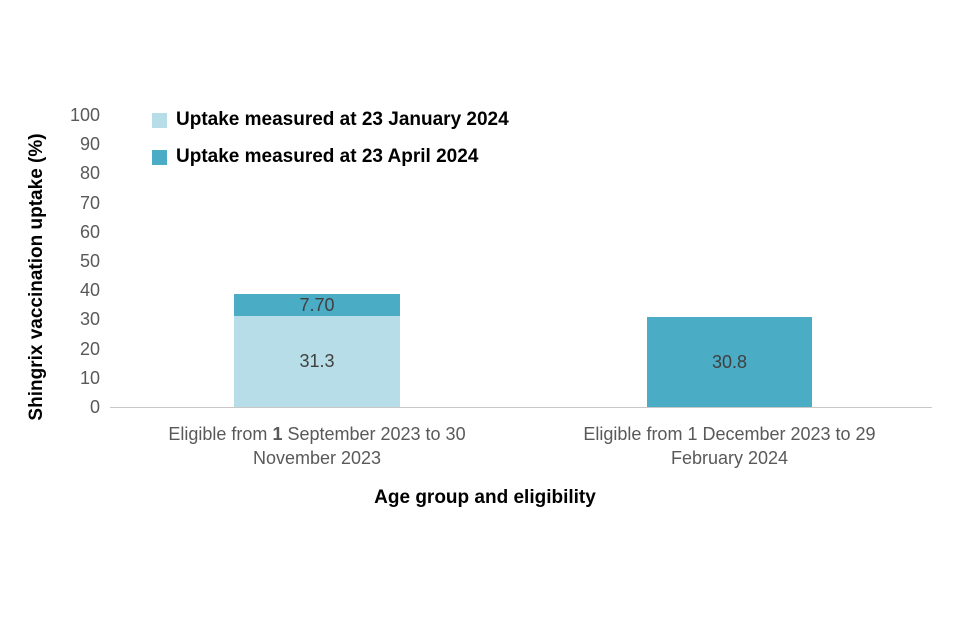 The image size is (960, 640). I want to click on y-tick-label-100: 100, so click(84, 115).